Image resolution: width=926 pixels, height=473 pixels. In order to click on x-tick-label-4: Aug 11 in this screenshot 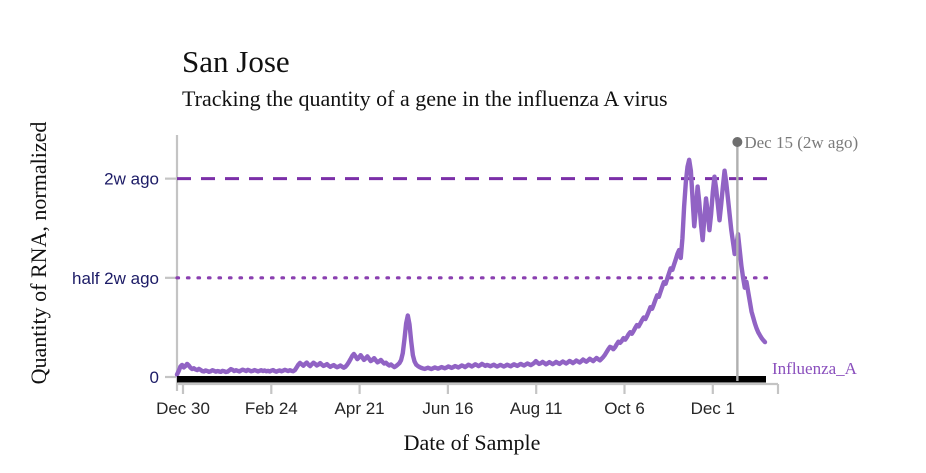, I will do `click(536, 408)`.